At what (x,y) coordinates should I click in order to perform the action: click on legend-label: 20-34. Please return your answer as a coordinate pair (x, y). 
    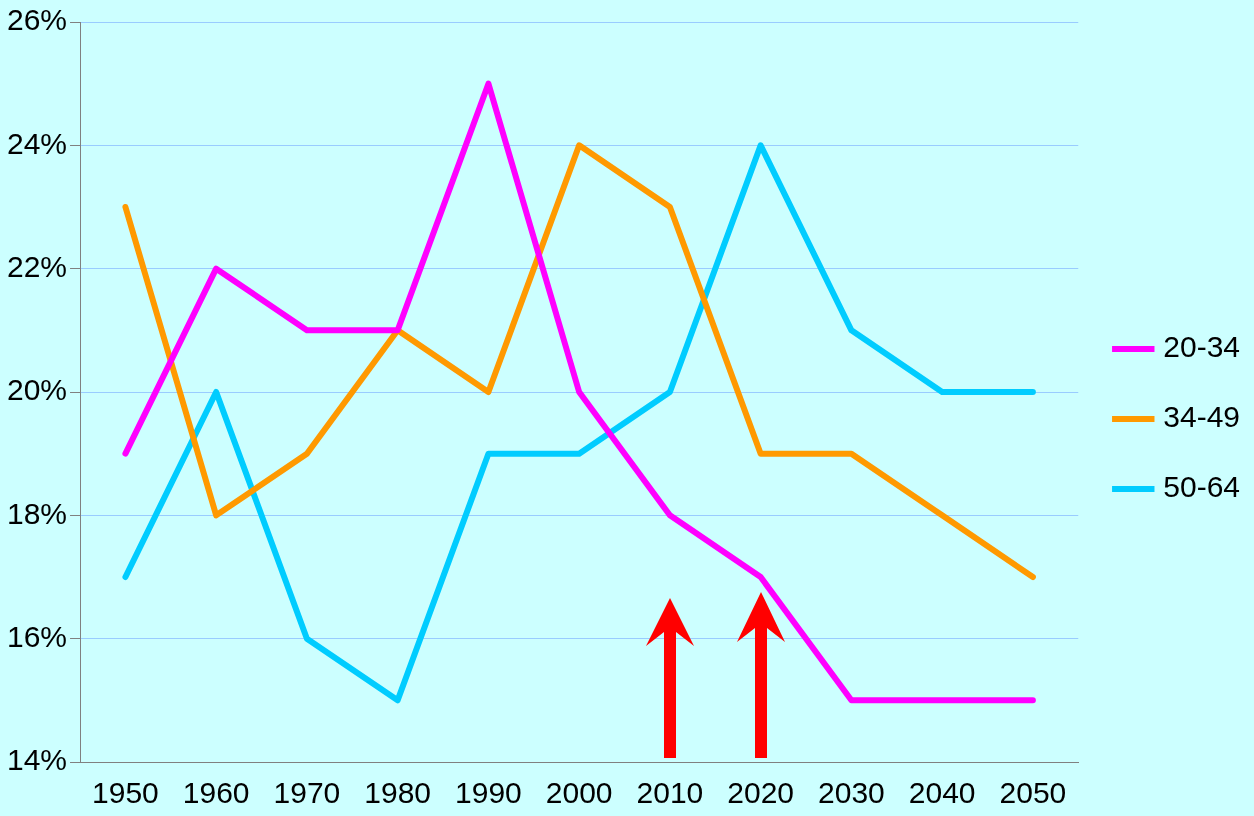
    Looking at the image, I should click on (1202, 347).